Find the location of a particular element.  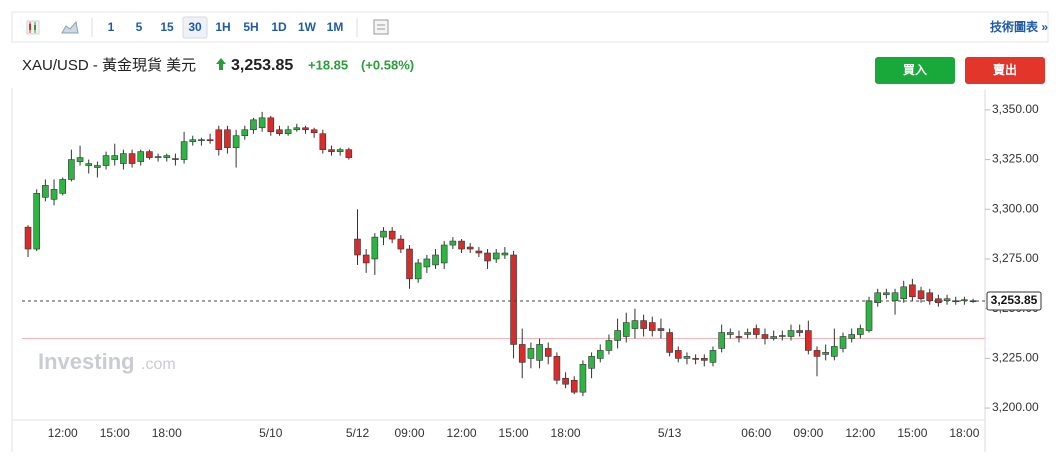

buy-button is located at coordinates (915, 70).